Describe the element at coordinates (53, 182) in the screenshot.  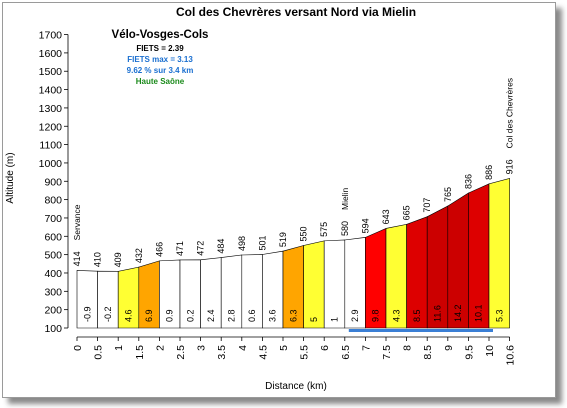
I see `y-tick-label: 900` at that location.